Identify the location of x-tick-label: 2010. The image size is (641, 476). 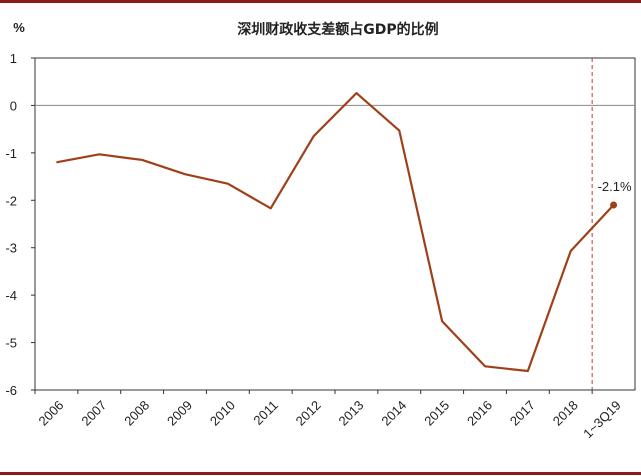
(222, 413).